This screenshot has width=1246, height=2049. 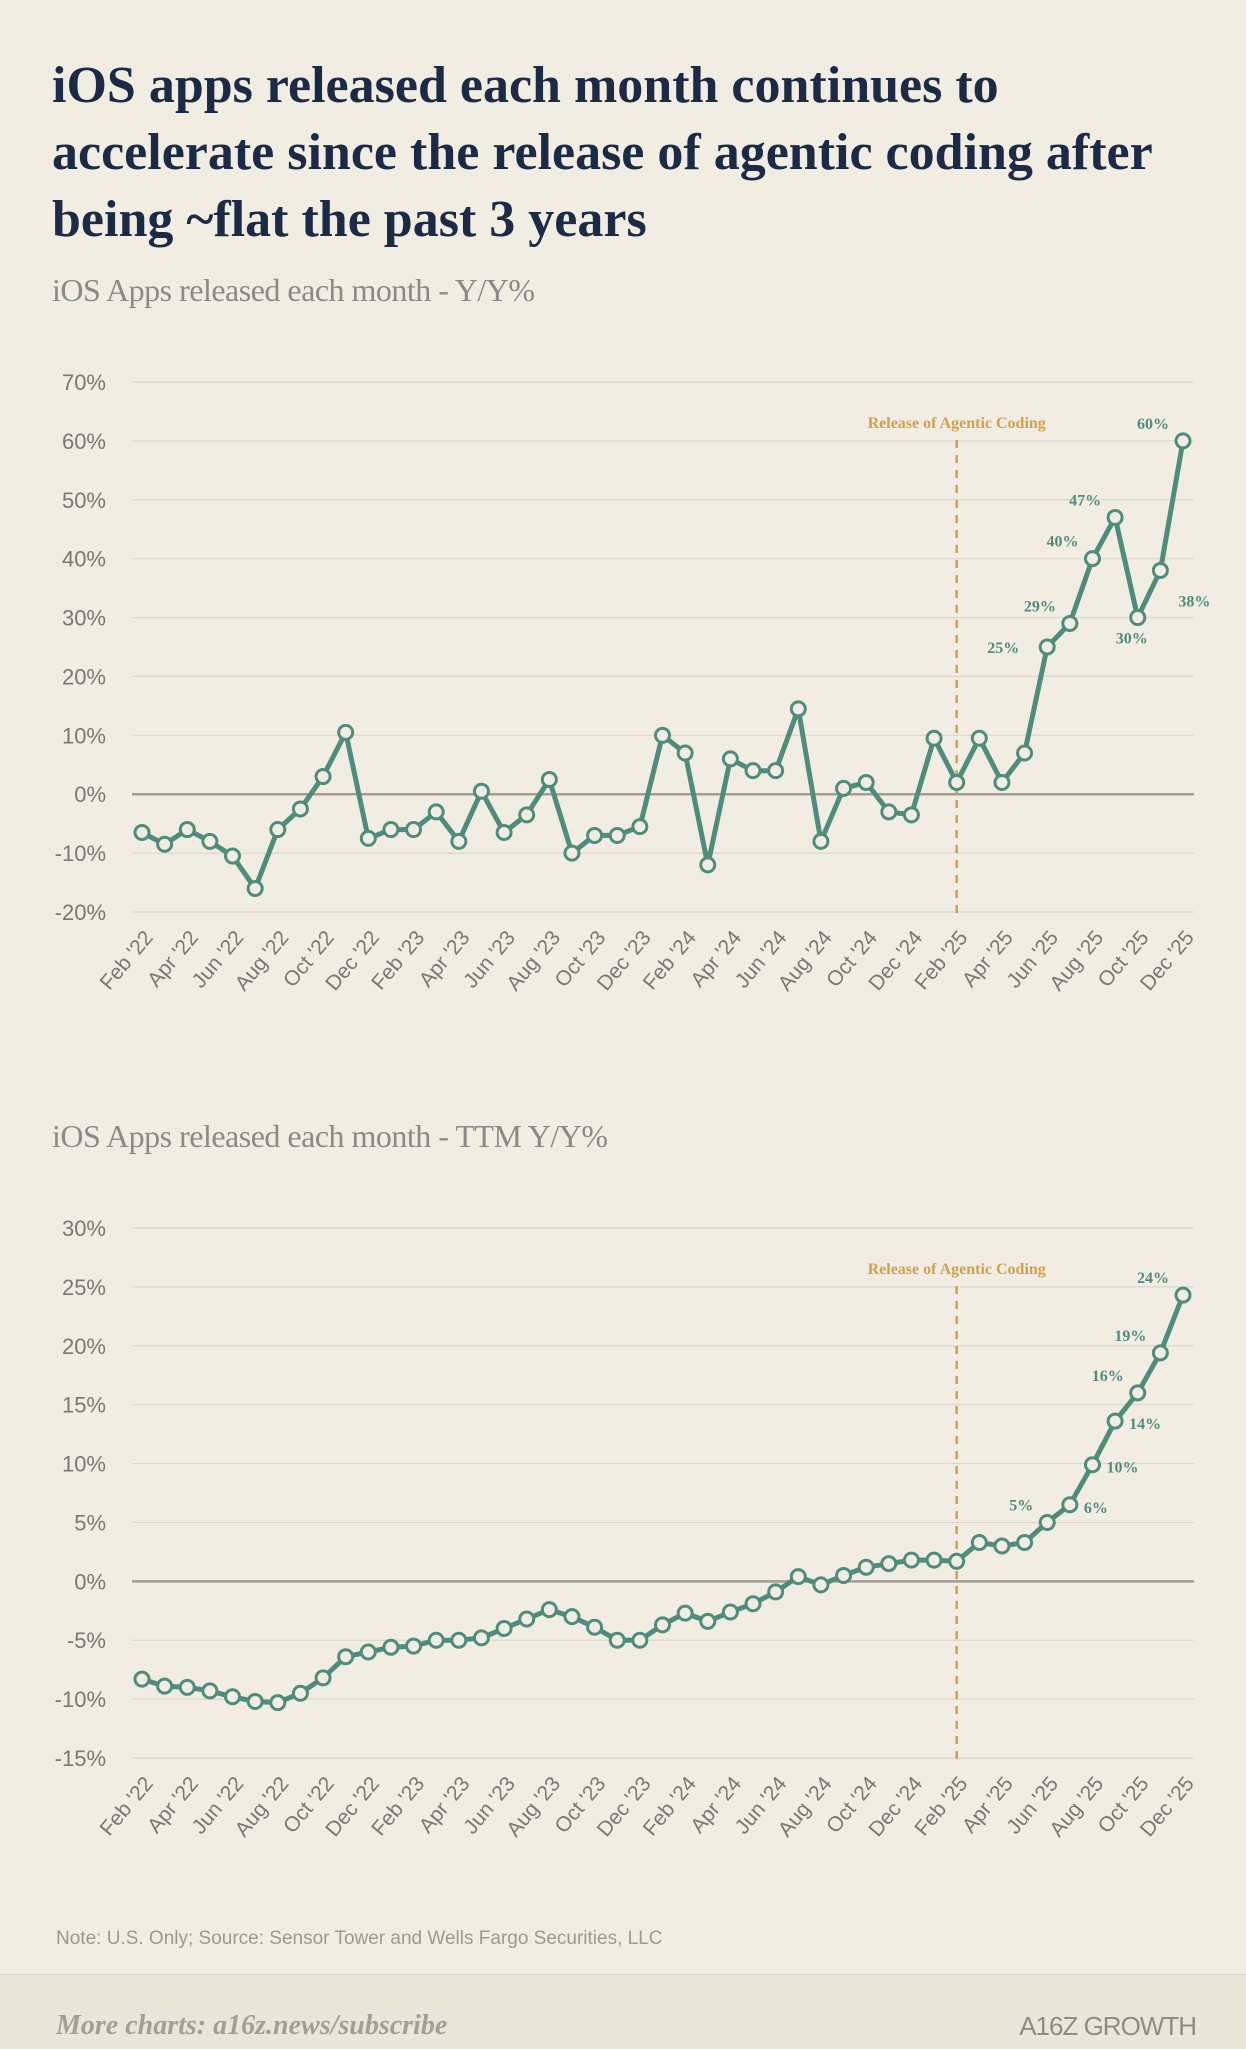 I want to click on x-tick-label: Feb '22, so click(x=127, y=960).